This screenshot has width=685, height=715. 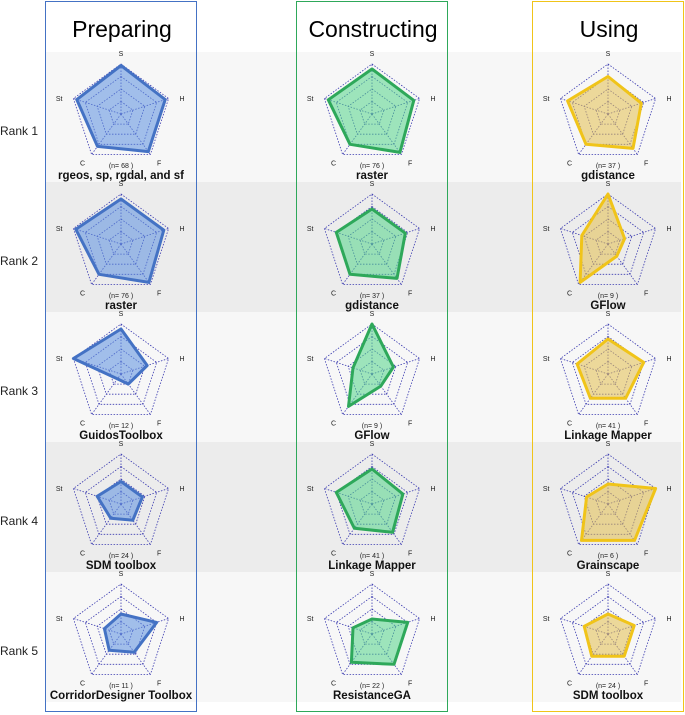 I want to click on rank-label: Rank 4, so click(x=19, y=521).